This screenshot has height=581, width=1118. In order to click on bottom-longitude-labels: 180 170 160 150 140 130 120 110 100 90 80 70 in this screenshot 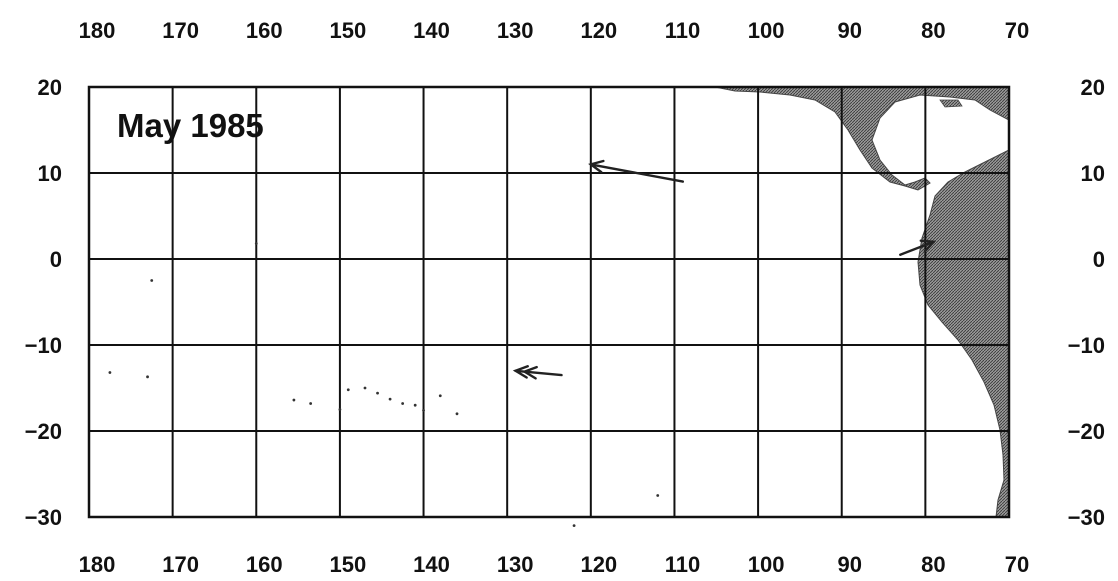, I will do `click(554, 564)`.